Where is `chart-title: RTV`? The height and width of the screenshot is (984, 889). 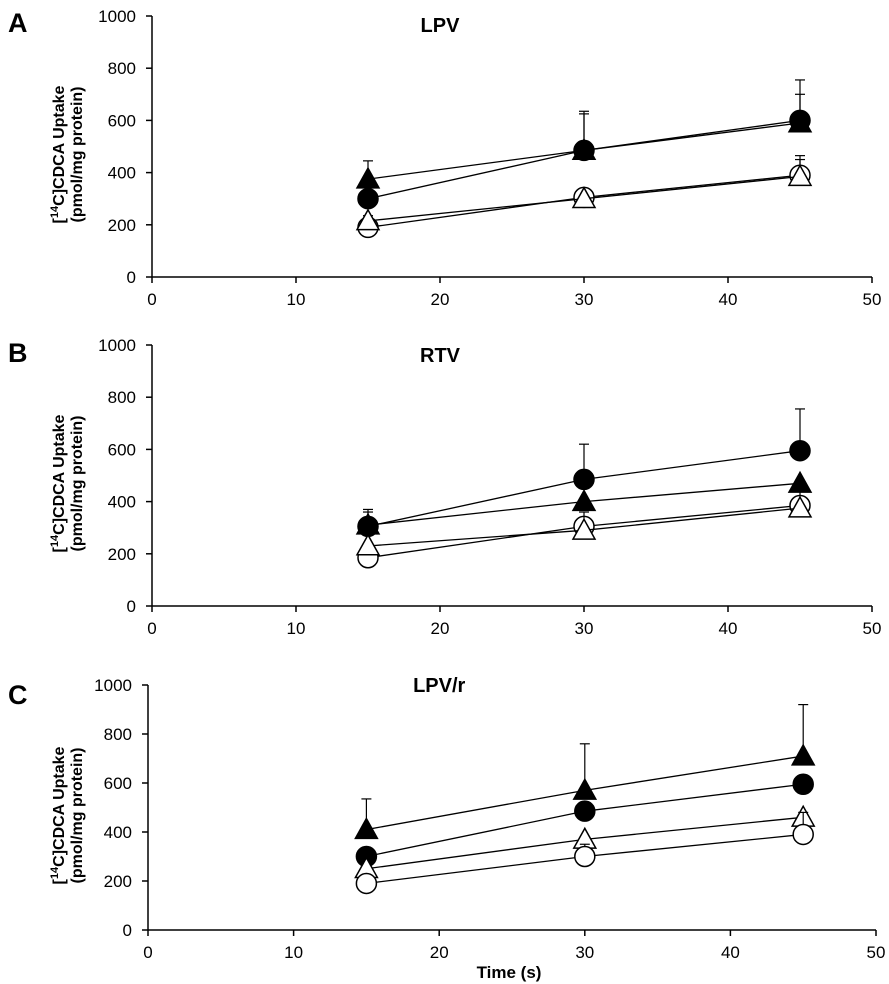 chart-title: RTV is located at coordinates (440, 356).